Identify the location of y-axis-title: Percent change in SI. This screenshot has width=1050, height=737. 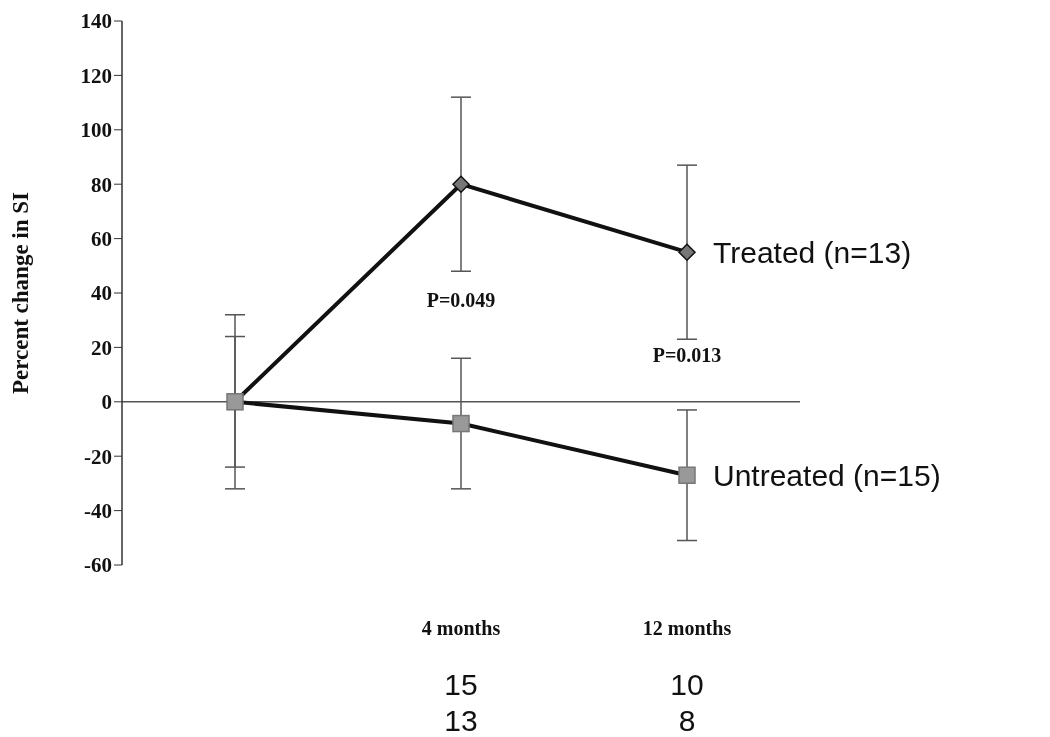
(21, 293).